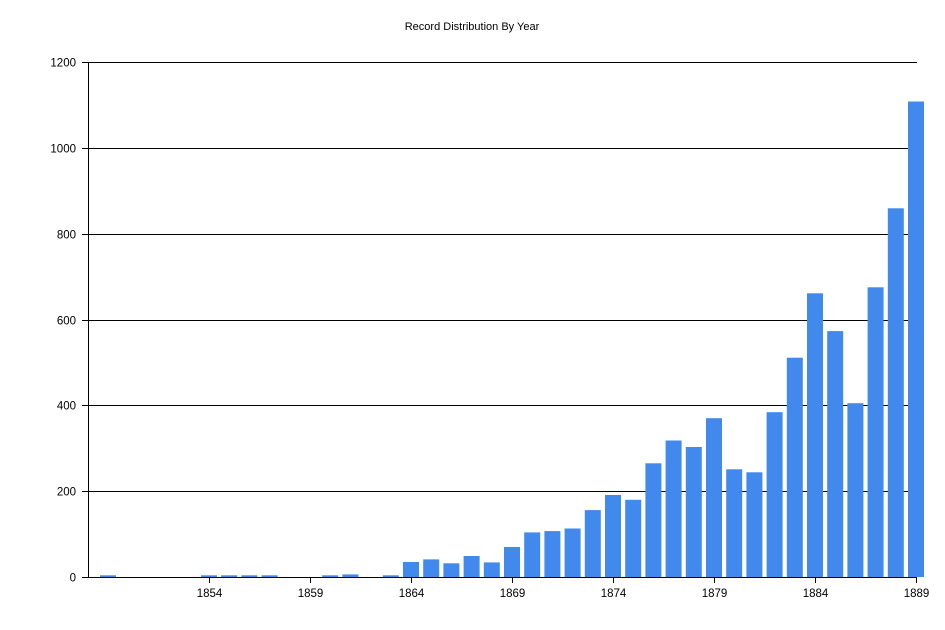  Describe the element at coordinates (311, 594) in the screenshot. I see `x-tick-label: 1859` at that location.